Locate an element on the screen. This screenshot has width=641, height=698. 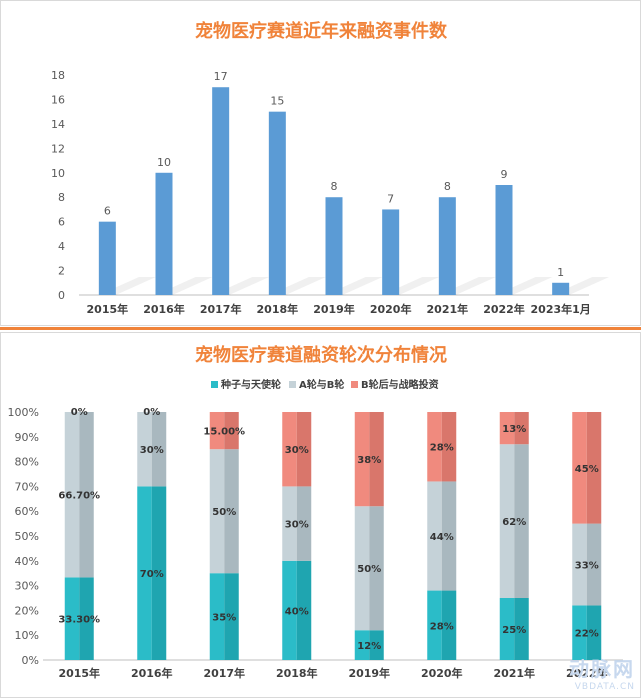
y-tick-label: 6 is located at coordinates (61, 222).